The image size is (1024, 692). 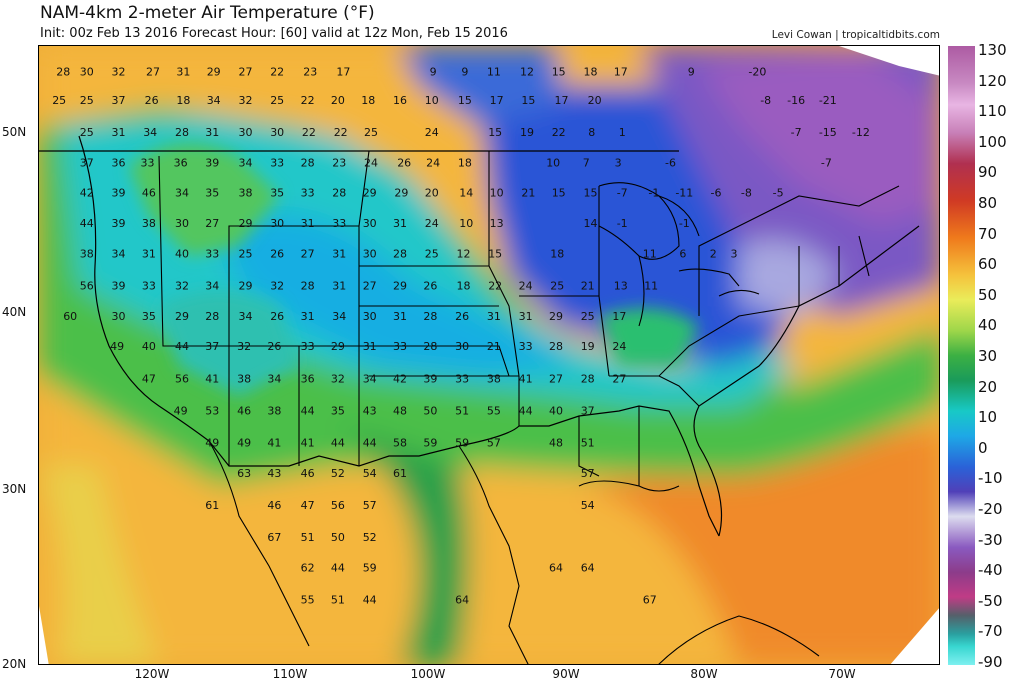 I want to click on temp-label: 52, so click(x=370, y=537).